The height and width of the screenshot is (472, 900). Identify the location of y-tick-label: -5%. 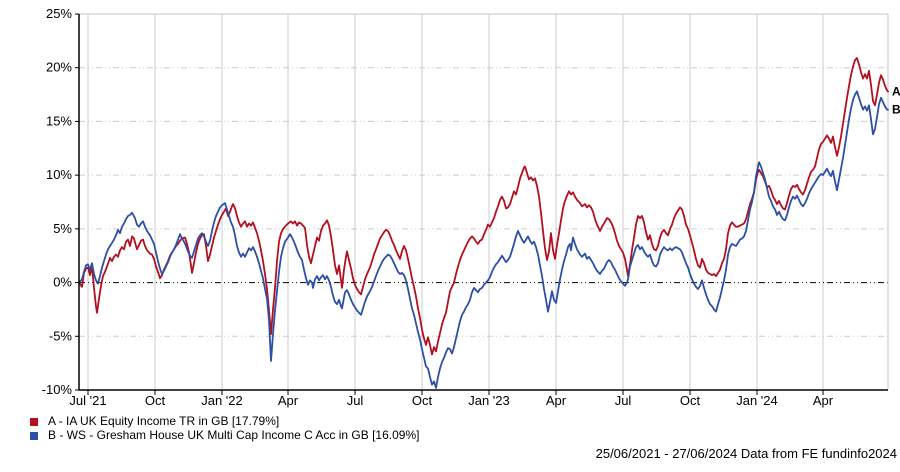
(61, 335).